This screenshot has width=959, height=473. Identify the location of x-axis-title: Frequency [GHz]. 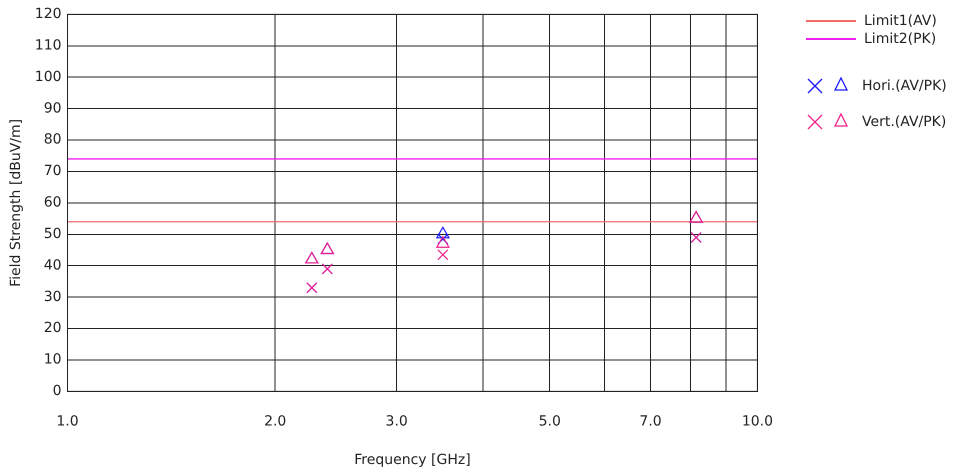
(412, 460).